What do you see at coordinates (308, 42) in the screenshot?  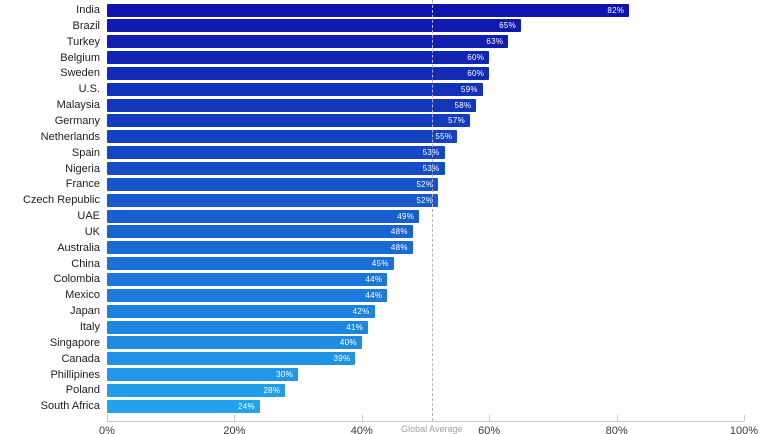 I see `bar: 63%` at bounding box center [308, 42].